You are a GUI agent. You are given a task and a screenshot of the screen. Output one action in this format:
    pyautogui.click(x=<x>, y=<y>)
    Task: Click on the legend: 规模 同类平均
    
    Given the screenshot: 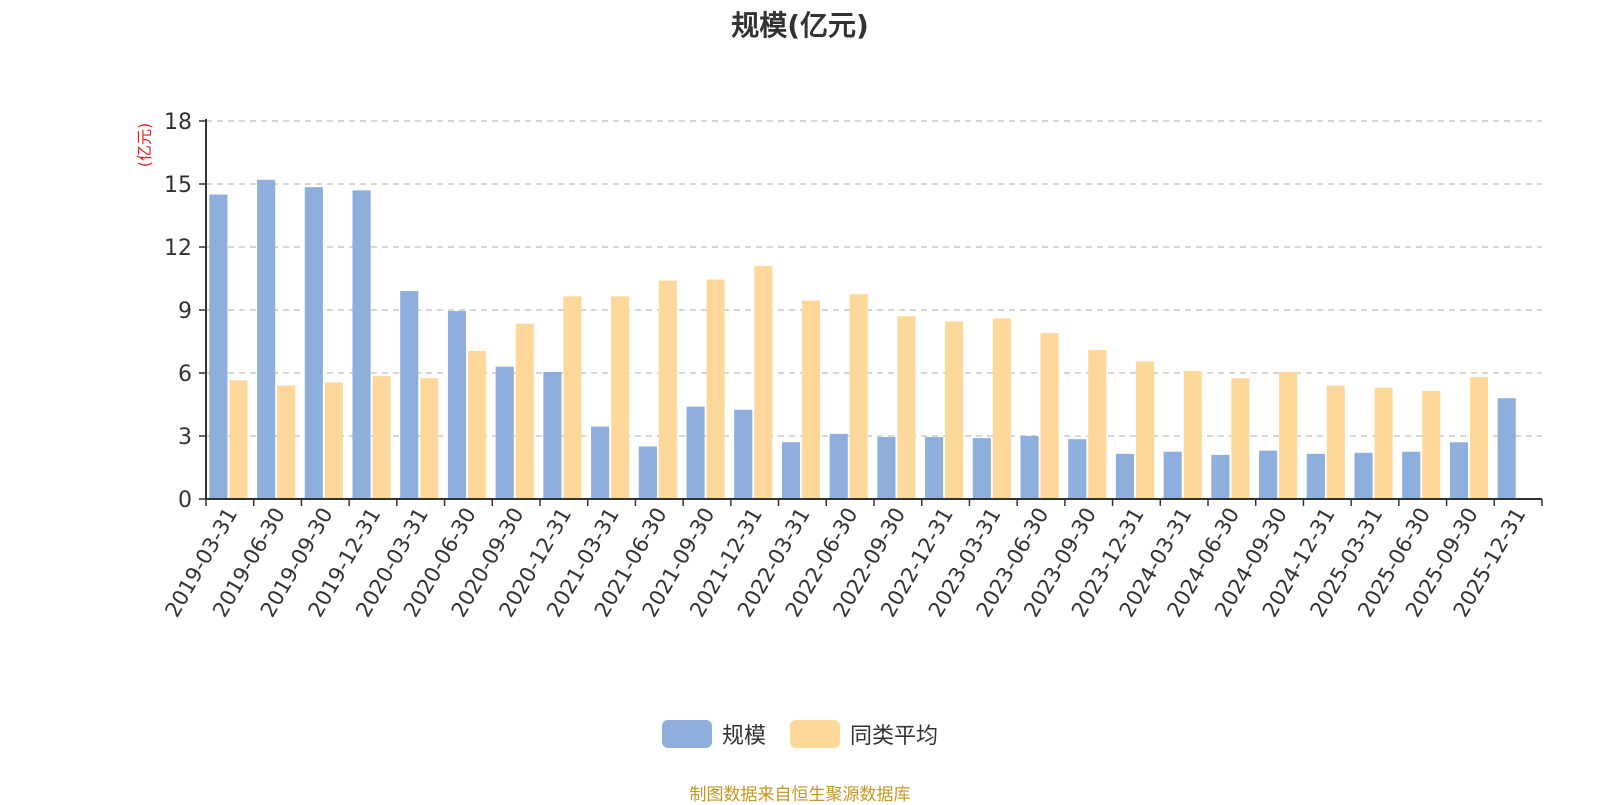 What is the action you would take?
    pyautogui.click(x=800, y=734)
    